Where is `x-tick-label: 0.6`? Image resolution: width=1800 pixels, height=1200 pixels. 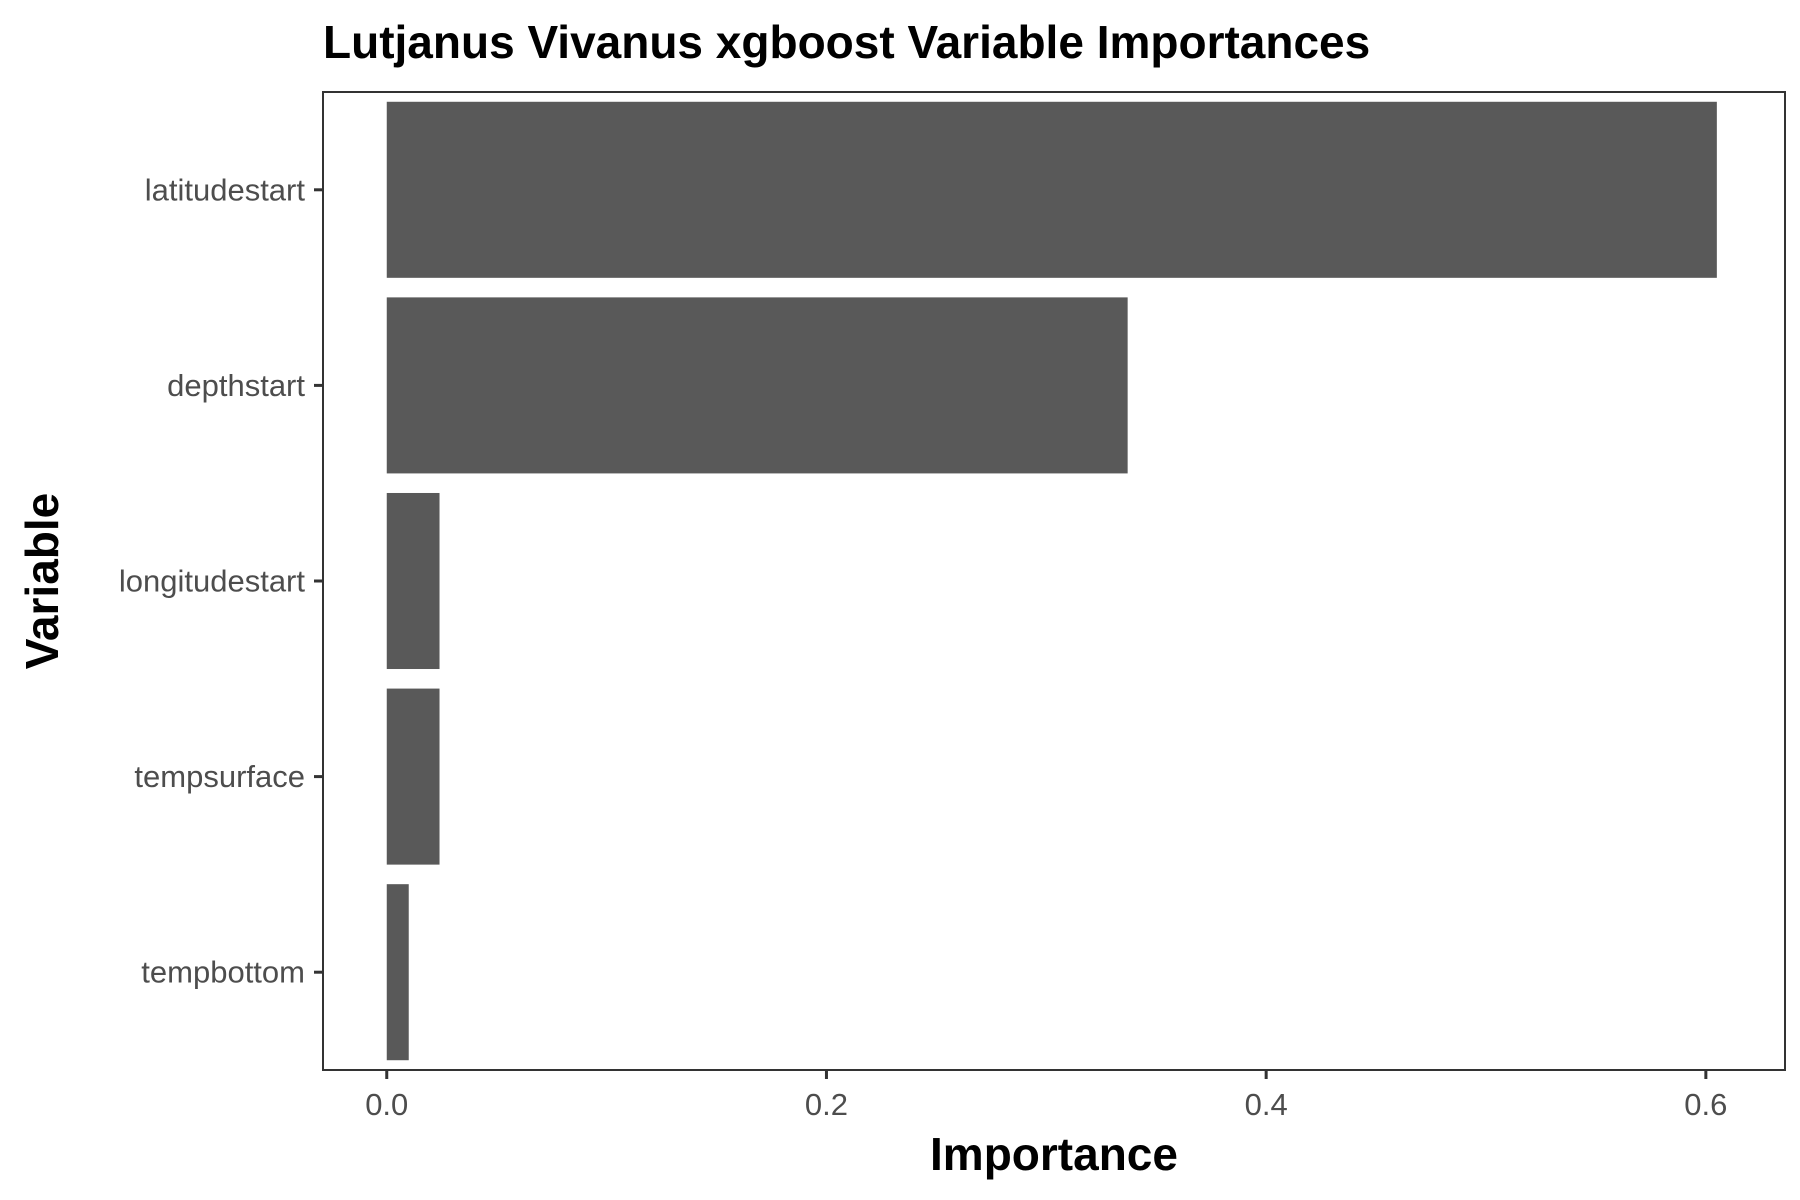
x-tick-label: 0.6 is located at coordinates (1705, 1104).